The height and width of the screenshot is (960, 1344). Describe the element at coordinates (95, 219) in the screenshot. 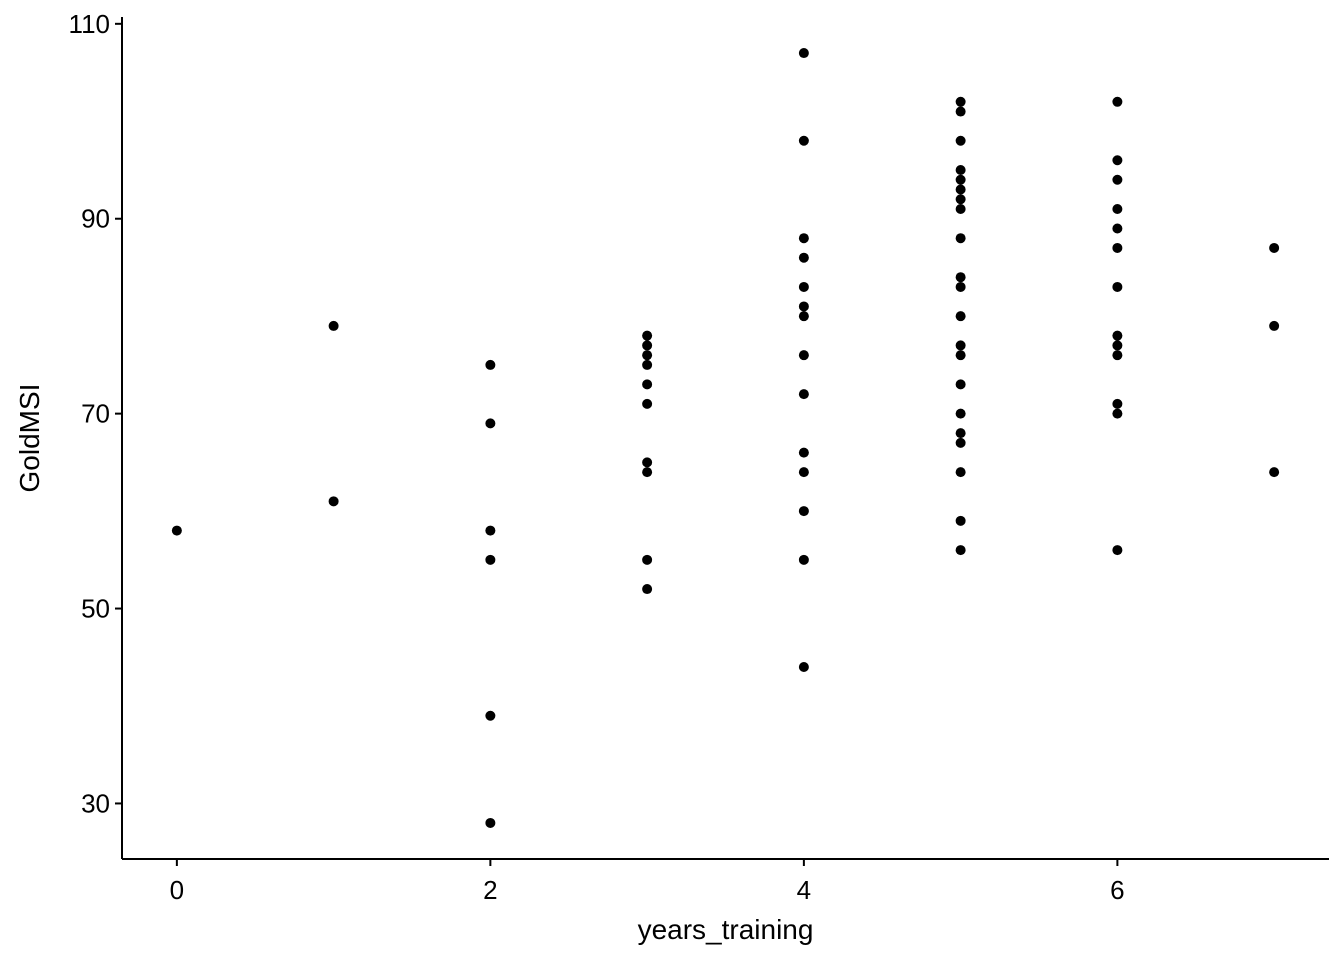

I see `y-tick-label: 90` at that location.